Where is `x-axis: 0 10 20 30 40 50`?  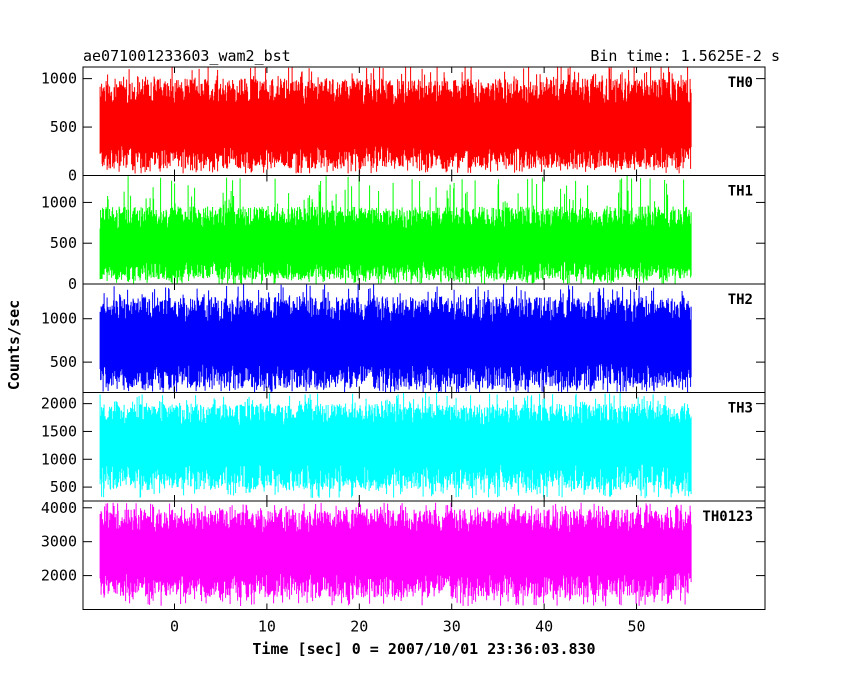 x-axis: 0 10 20 30 40 50 is located at coordinates (408, 627).